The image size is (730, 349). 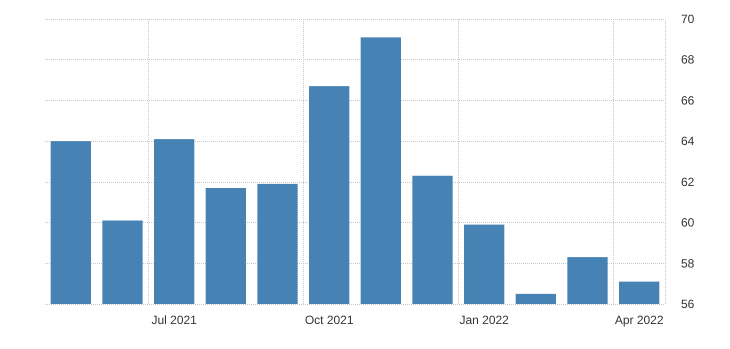 What do you see at coordinates (688, 19) in the screenshot?
I see `y-tick-label: 70` at bounding box center [688, 19].